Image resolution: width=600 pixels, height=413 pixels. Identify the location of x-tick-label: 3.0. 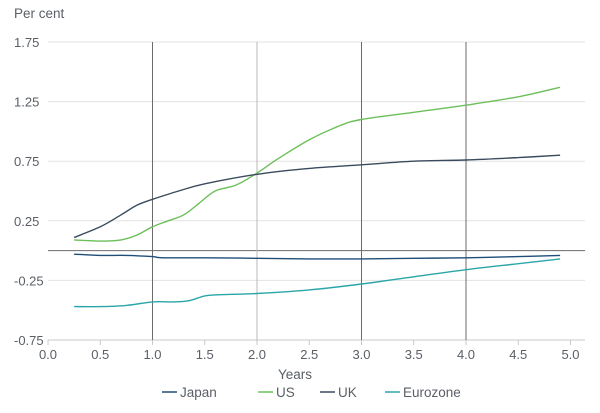
(361, 354).